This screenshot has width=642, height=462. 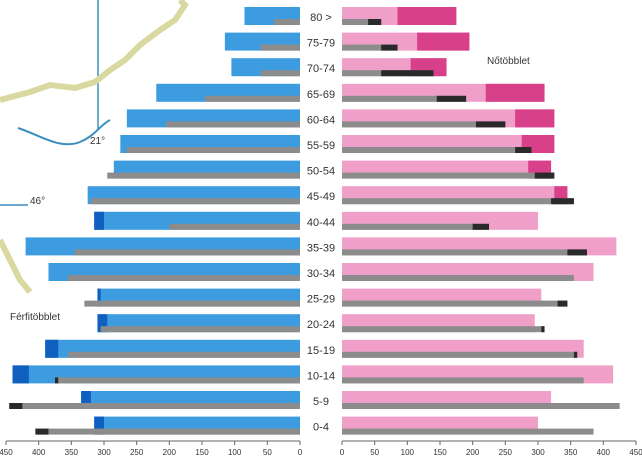 I want to click on female-excess-label: Nőtöbblet, so click(x=508, y=61).